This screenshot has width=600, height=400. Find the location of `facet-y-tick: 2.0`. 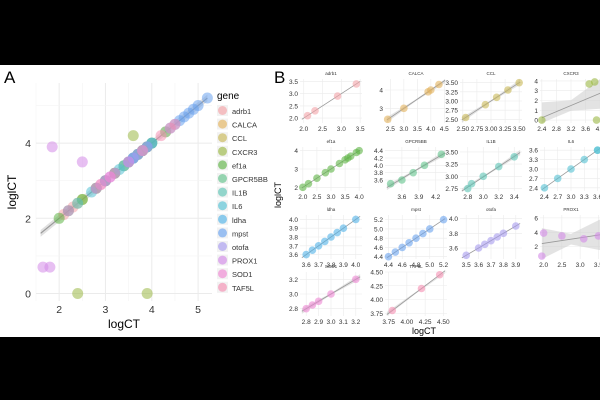

facet-y-tick: 2.0 is located at coordinates (293, 119).